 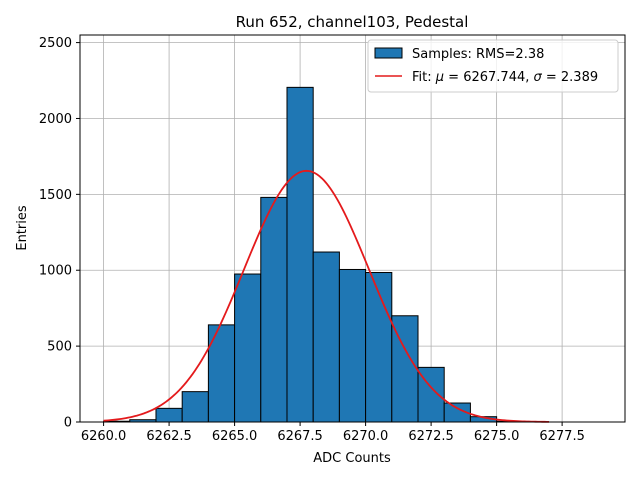 What do you see at coordinates (235, 436) in the screenshot?
I see `x-tick-label: 6265.0` at bounding box center [235, 436].